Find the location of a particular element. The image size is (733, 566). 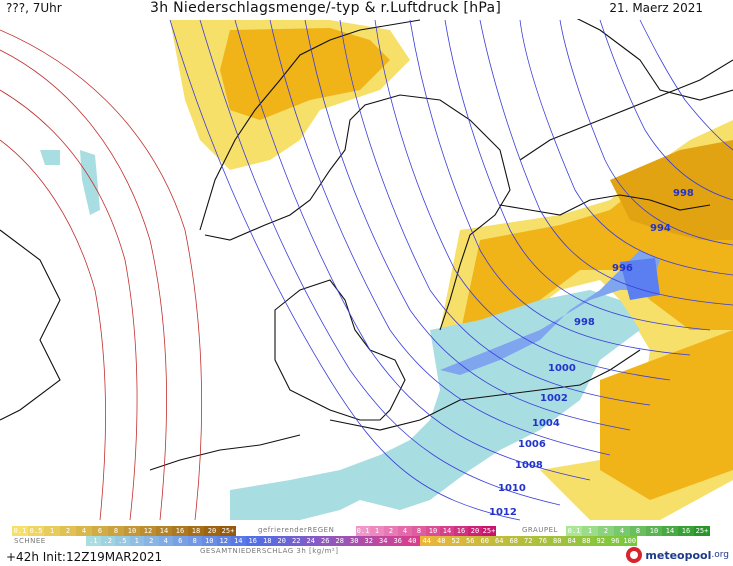

total-caption: GESAMTNIEDERSCHLAG 3h [kg/m²] is located at coordinates (269, 551).